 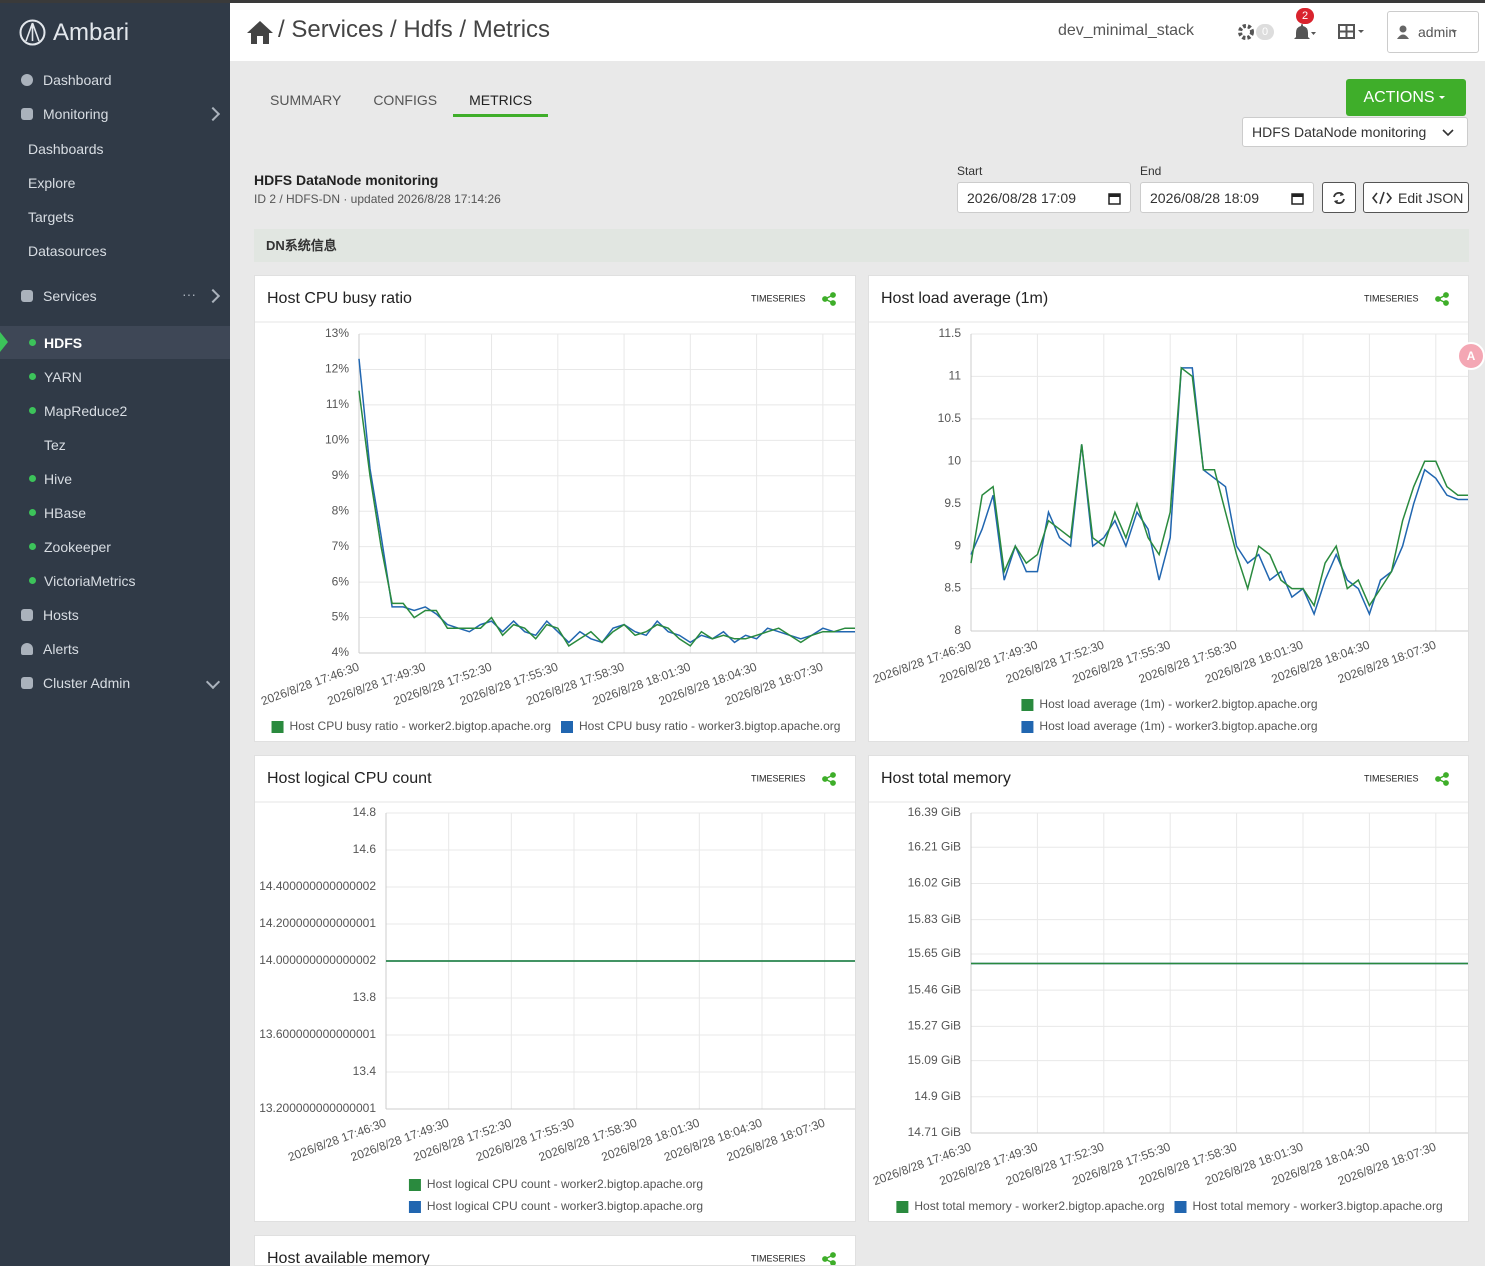 What do you see at coordinates (77, 80) in the screenshot?
I see `nav-item: Dashboard` at bounding box center [77, 80].